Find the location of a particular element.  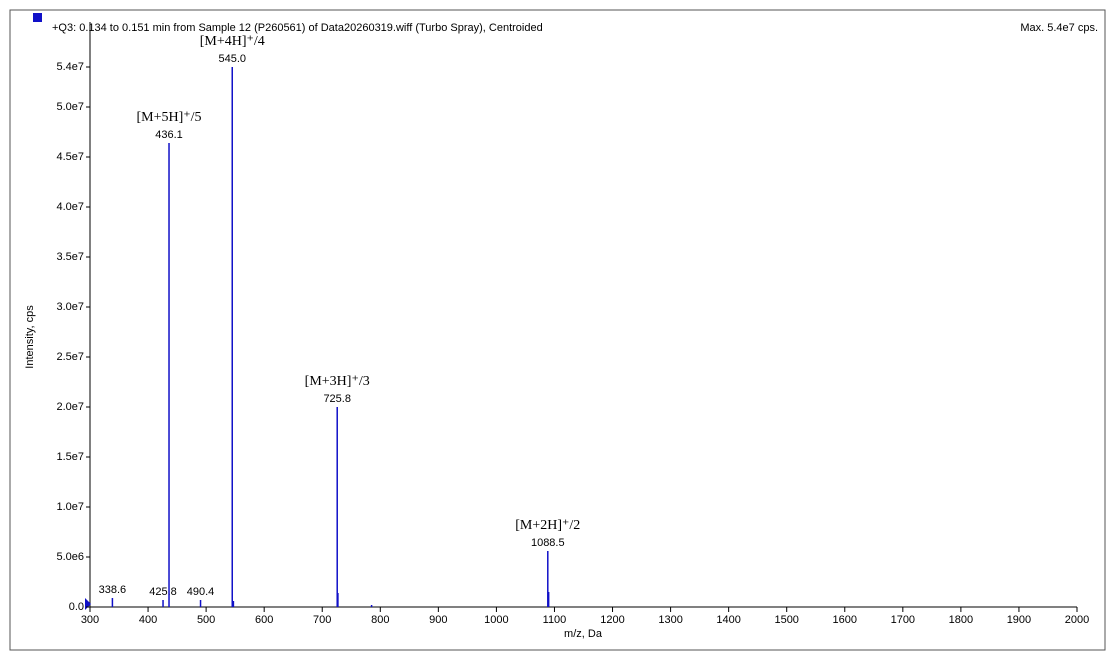

x-tick-label: 600 is located at coordinates (264, 620).